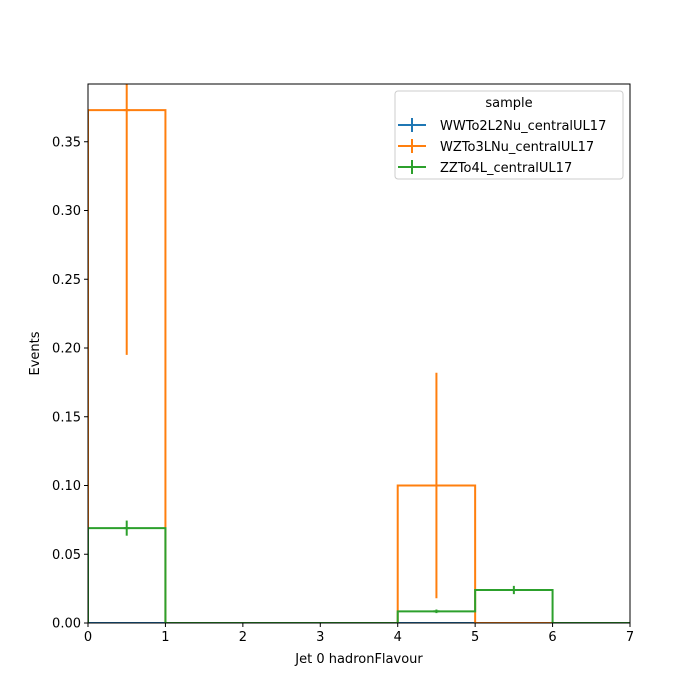 This screenshot has height=700, width=700. What do you see at coordinates (66, 211) in the screenshot?
I see `y-tick-label: 0.30` at bounding box center [66, 211].